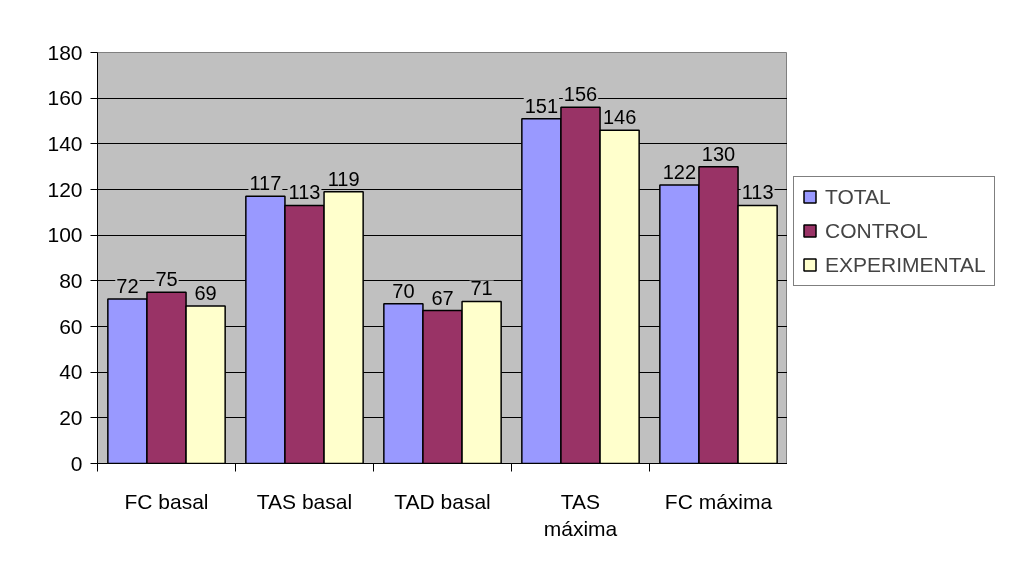 Image resolution: width=1009 pixels, height=569 pixels. What do you see at coordinates (442, 297) in the screenshot?
I see `data-label: 67` at bounding box center [442, 297].